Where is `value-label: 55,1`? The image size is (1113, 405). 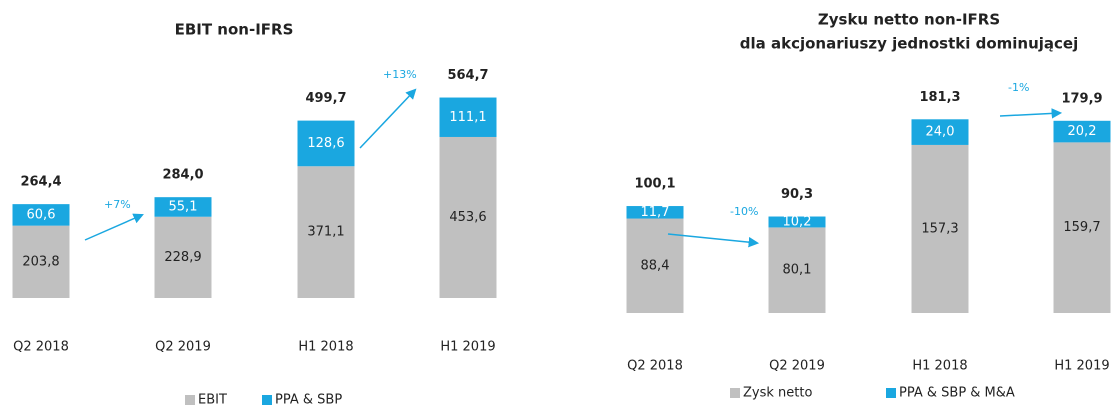
value-label: 55,1 is located at coordinates (183, 206).